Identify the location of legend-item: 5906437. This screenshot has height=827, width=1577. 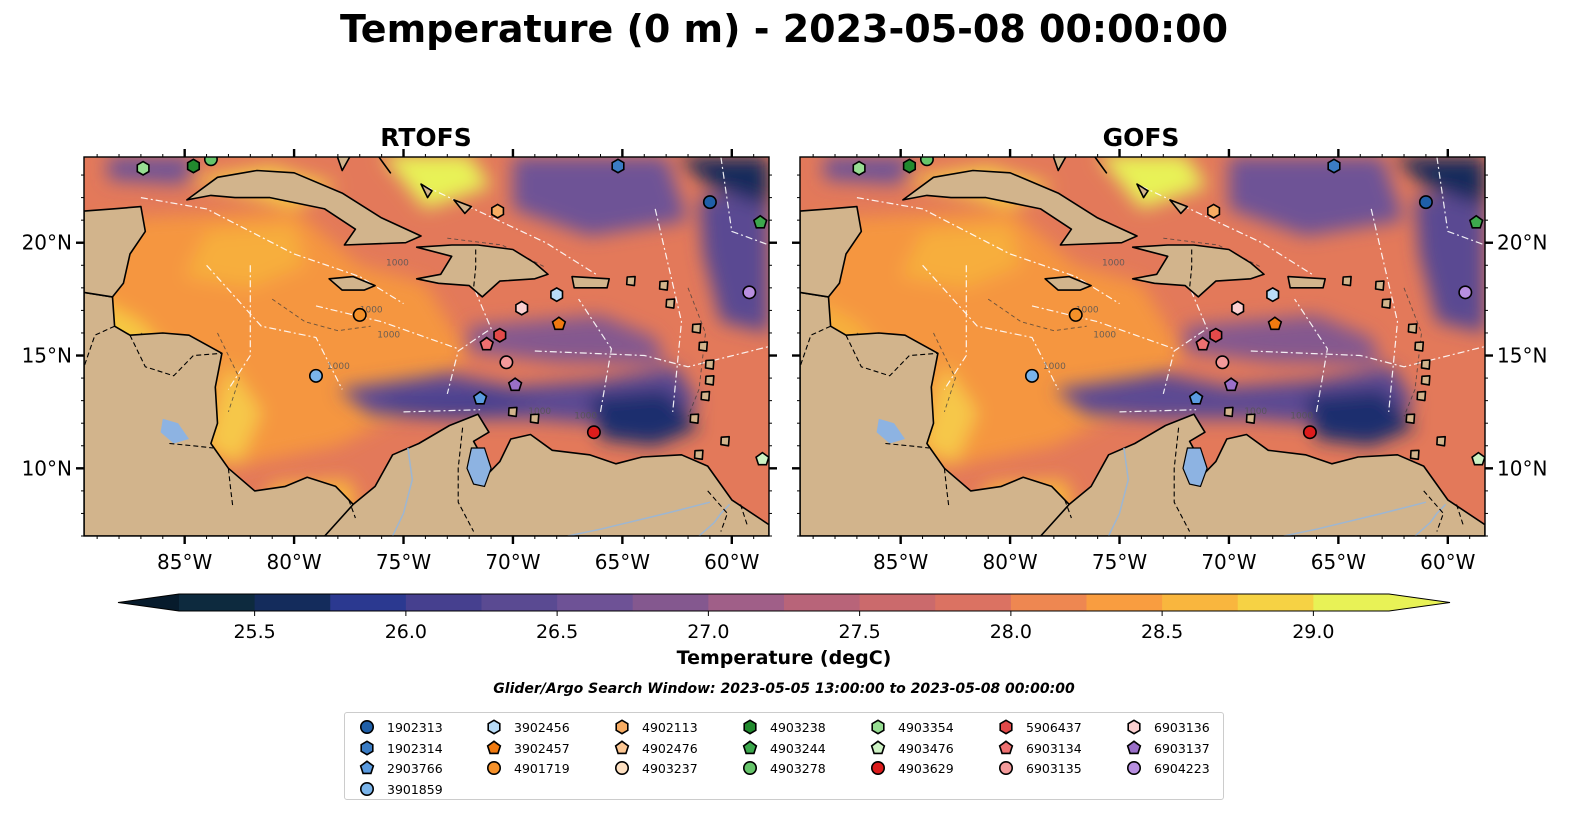
(1055, 727).